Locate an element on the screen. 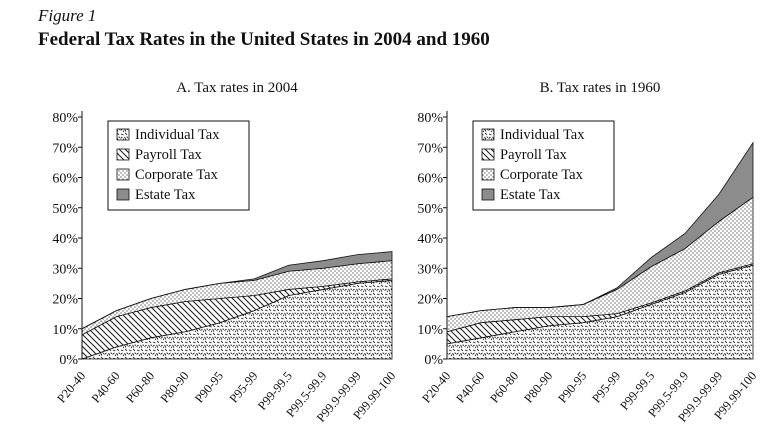 Image resolution: width=773 pixels, height=441 pixels. figure-label: Figure 1 is located at coordinates (67, 15).